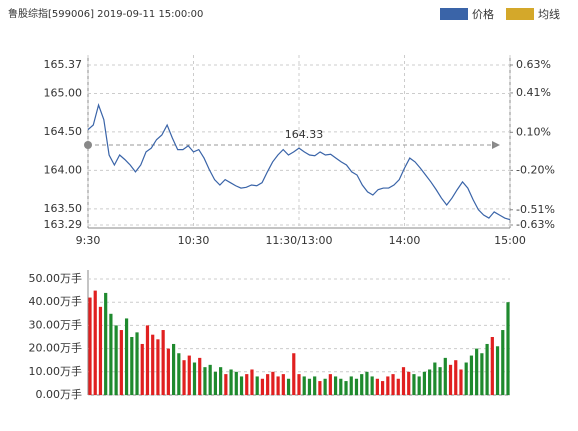 The width and height of the screenshot is (578, 431). I want to click on reference-dot, so click(88, 145).